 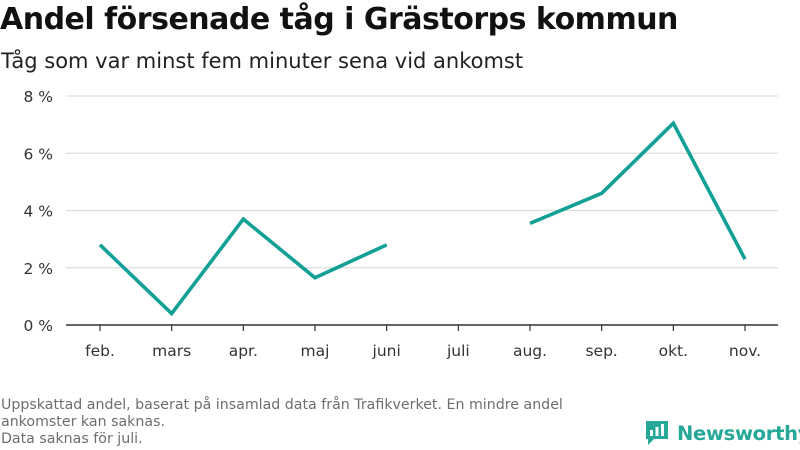 I want to click on chart-title: Andel försenade tåg i Grästorps kommun, so click(x=339, y=19).